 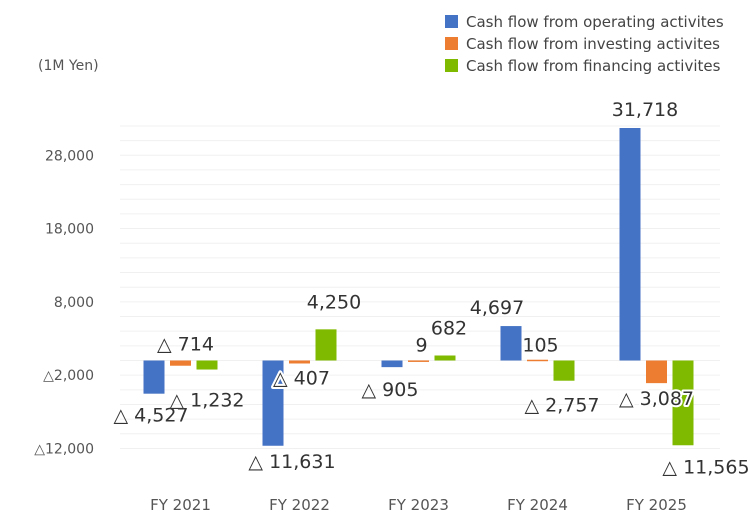 I want to click on data-label: △ 11,631, so click(x=291, y=462).